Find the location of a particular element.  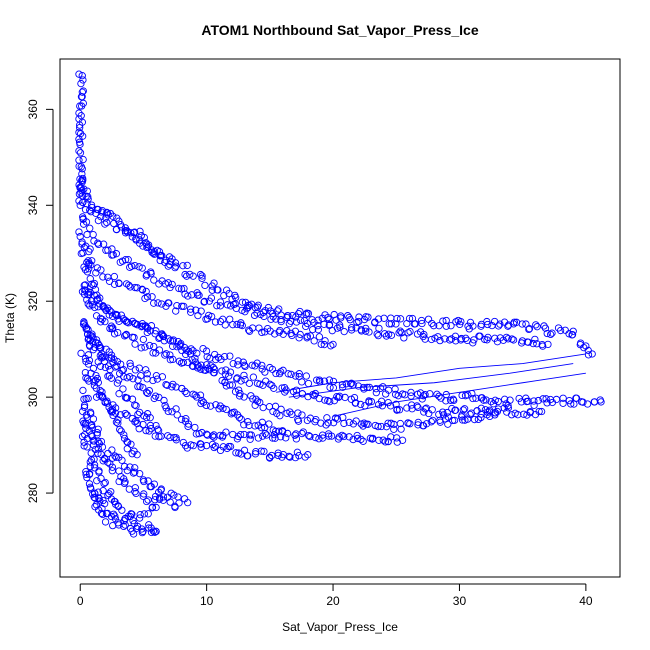

y-tick-label: 340 is located at coordinates (33, 205).